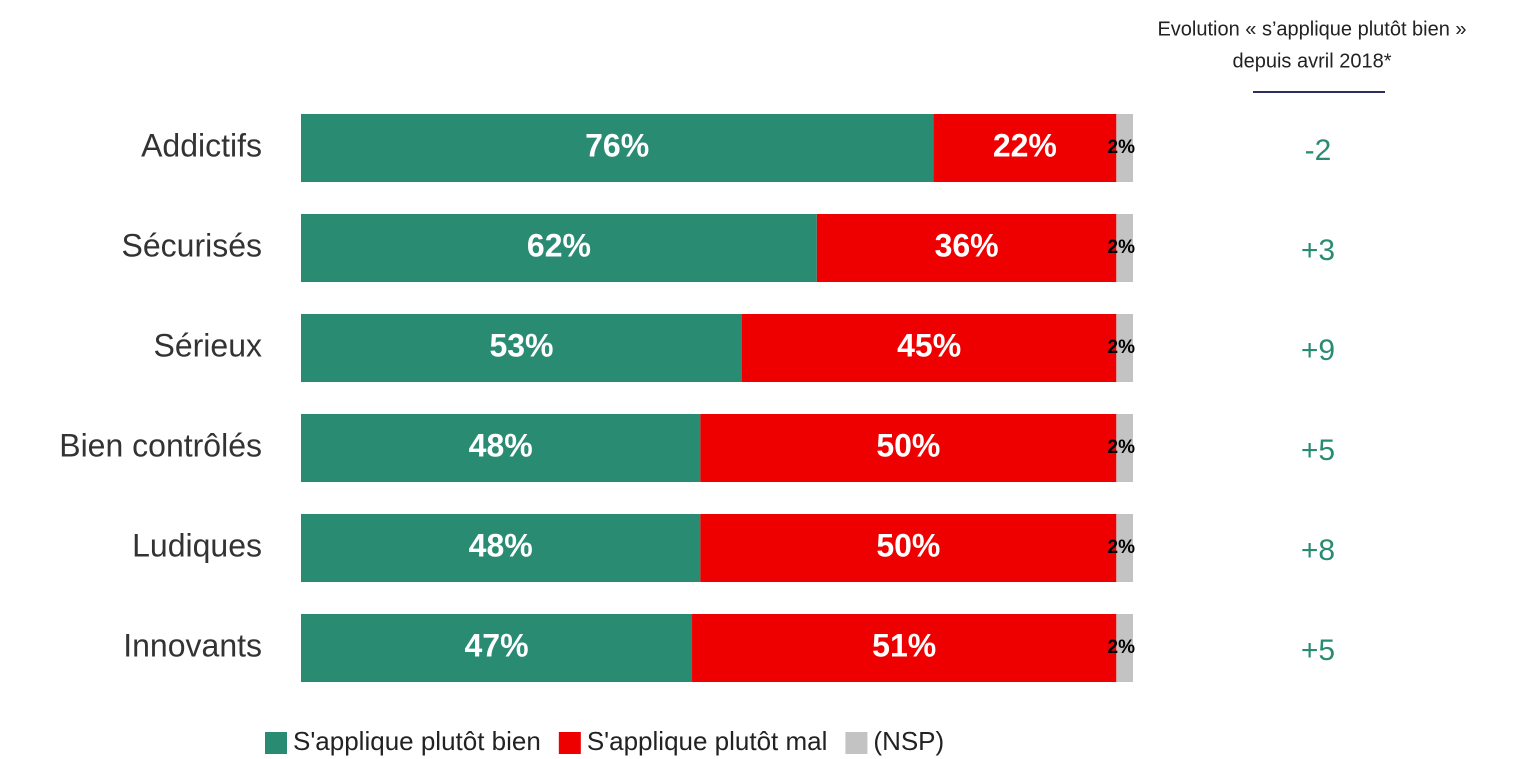 Image resolution: width=1525 pixels, height=759 pixels. I want to click on evolution-title: depuis avril 2018*, so click(1312, 61).